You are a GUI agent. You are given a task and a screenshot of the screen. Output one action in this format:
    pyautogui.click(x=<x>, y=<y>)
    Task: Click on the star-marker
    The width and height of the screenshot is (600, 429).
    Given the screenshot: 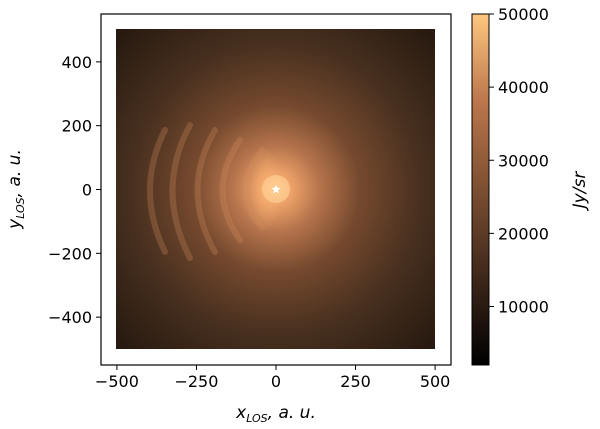 What is the action you would take?
    pyautogui.click(x=276, y=189)
    